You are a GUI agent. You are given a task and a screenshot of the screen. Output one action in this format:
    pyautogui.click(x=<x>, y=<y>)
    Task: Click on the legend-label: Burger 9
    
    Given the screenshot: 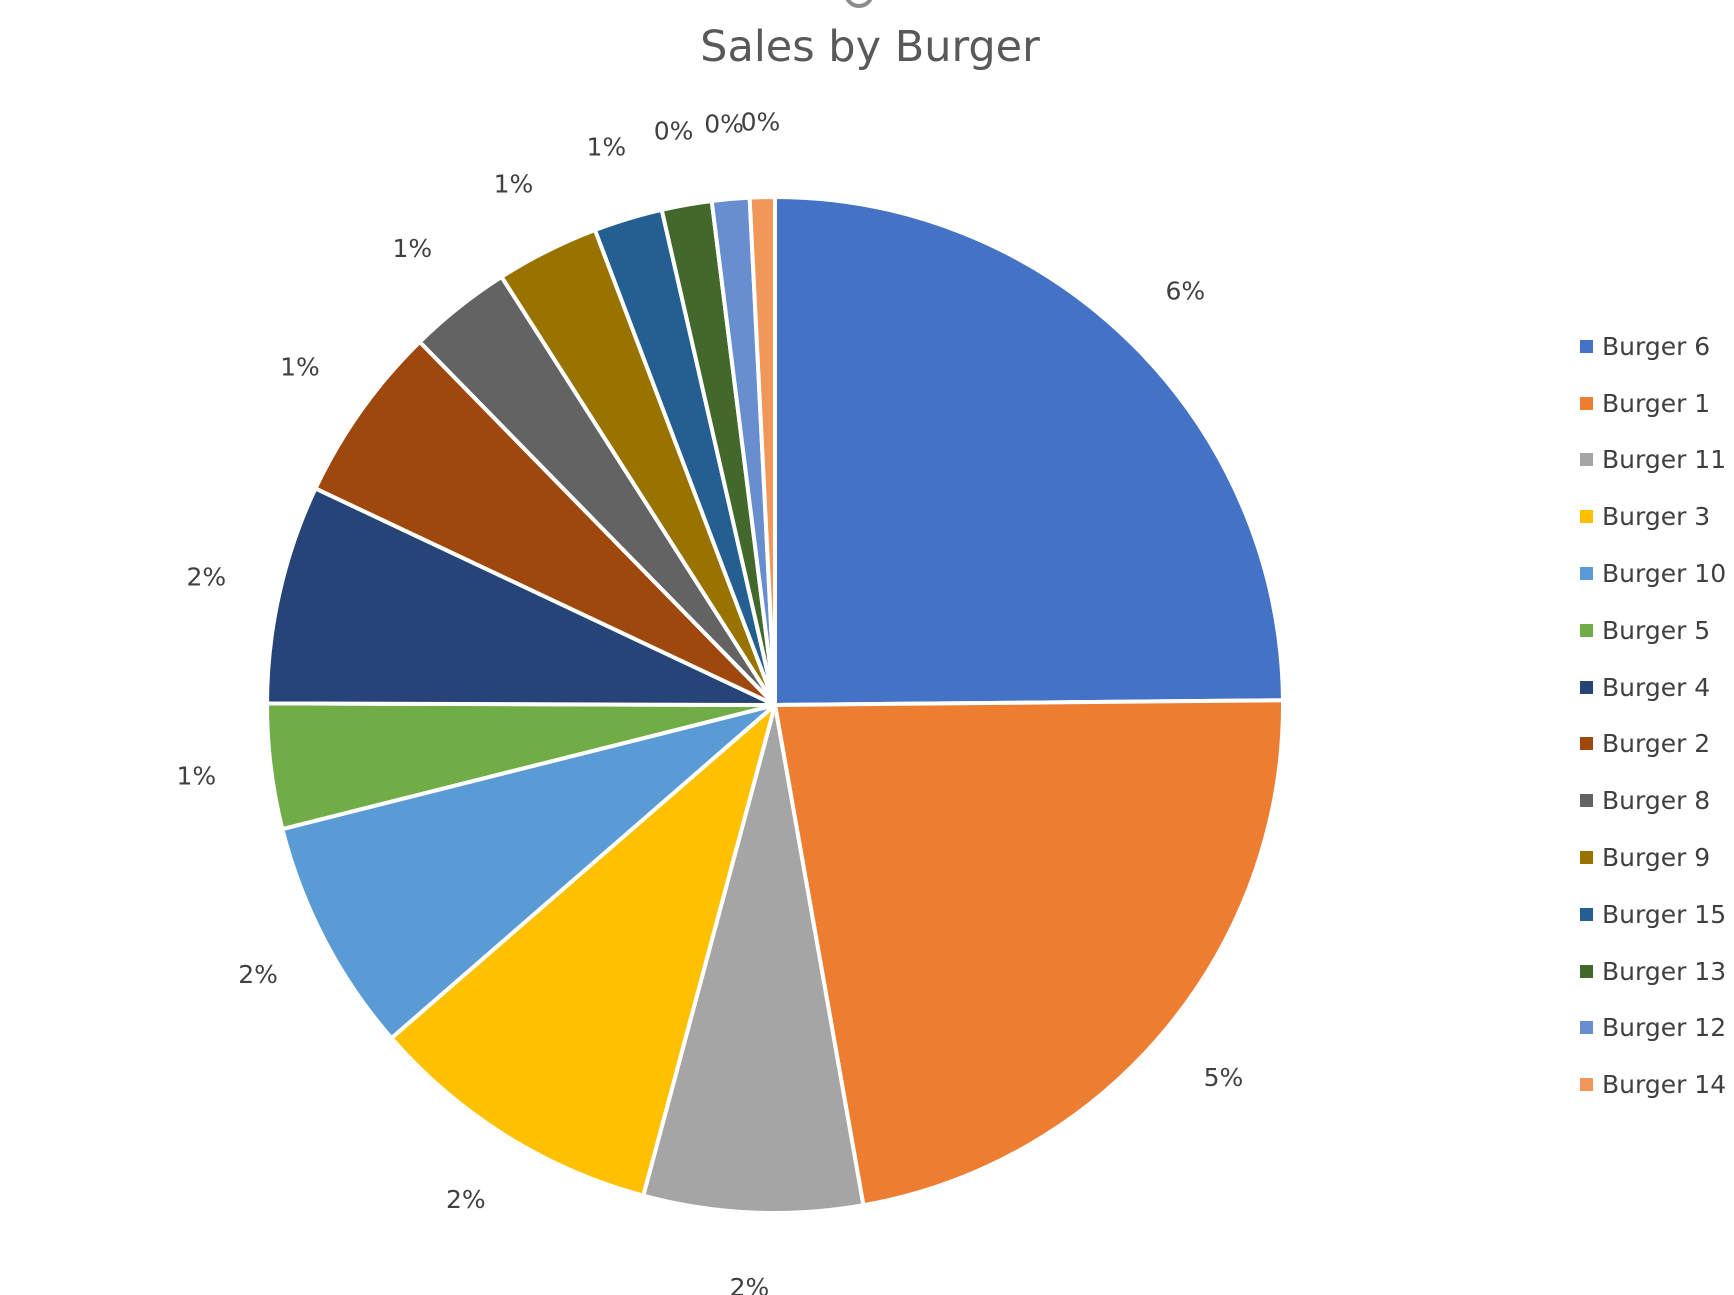 What is the action you would take?
    pyautogui.click(x=1656, y=858)
    